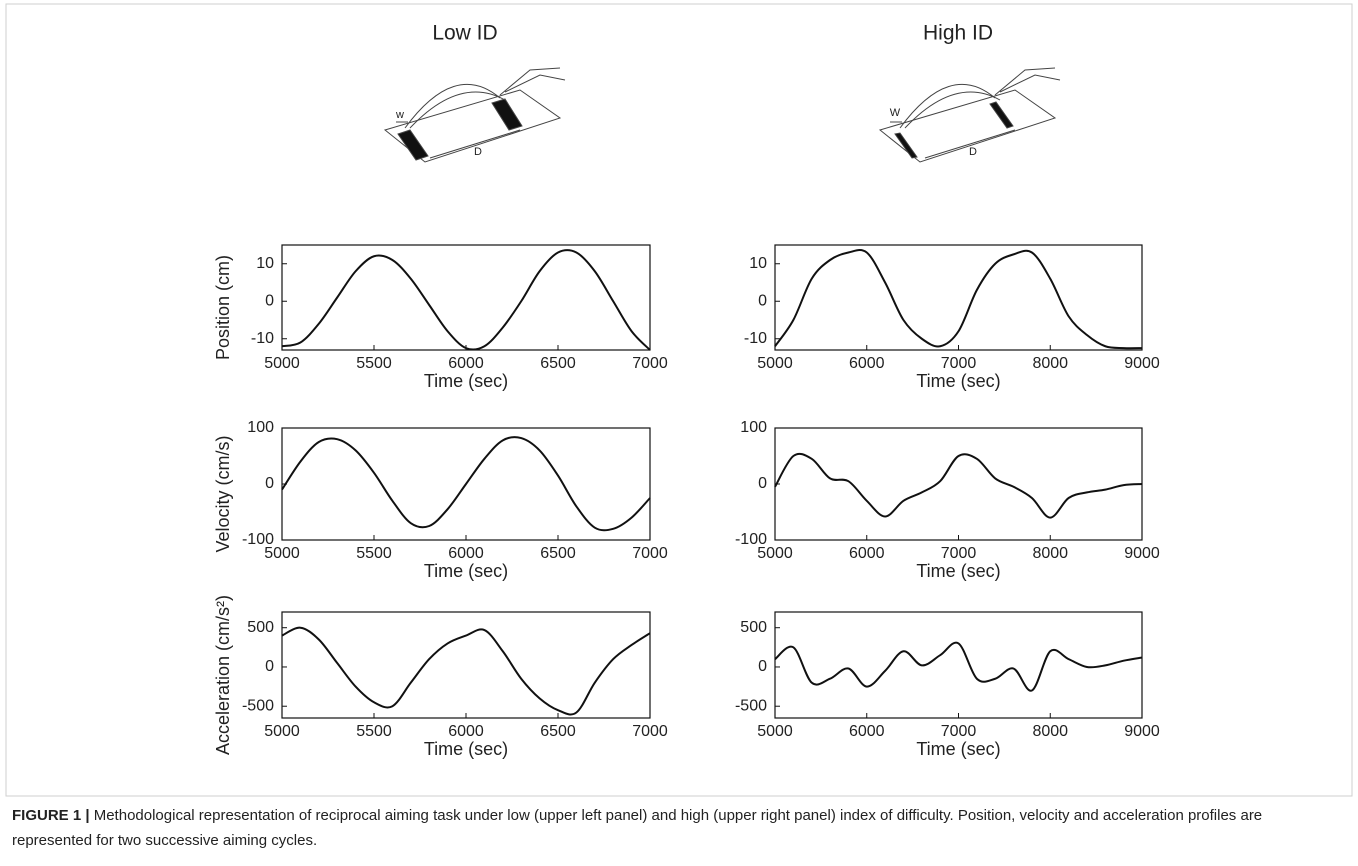 Image resolution: width=1358 pixels, height=866 pixels. I want to click on caption-label: FIGURE 1 |, so click(51, 815).